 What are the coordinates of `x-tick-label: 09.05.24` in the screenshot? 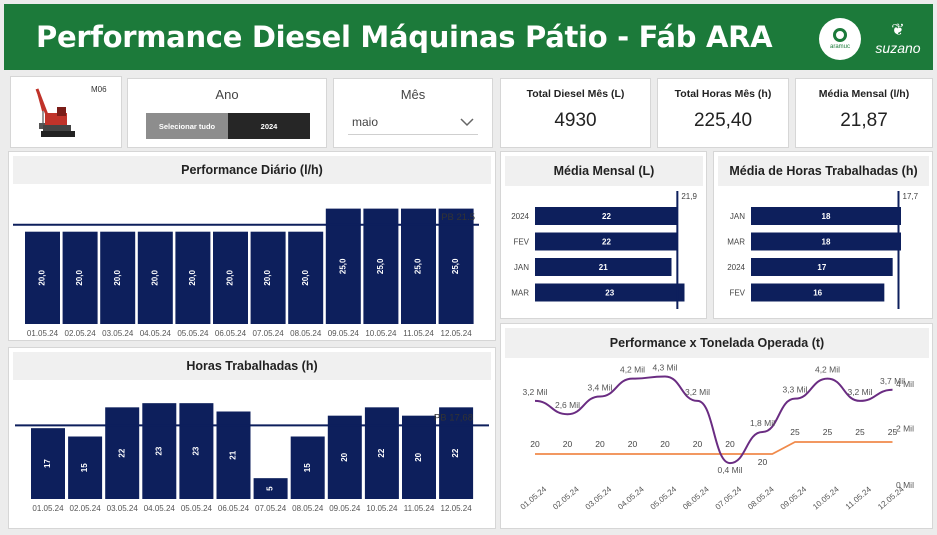 It's located at (345, 508).